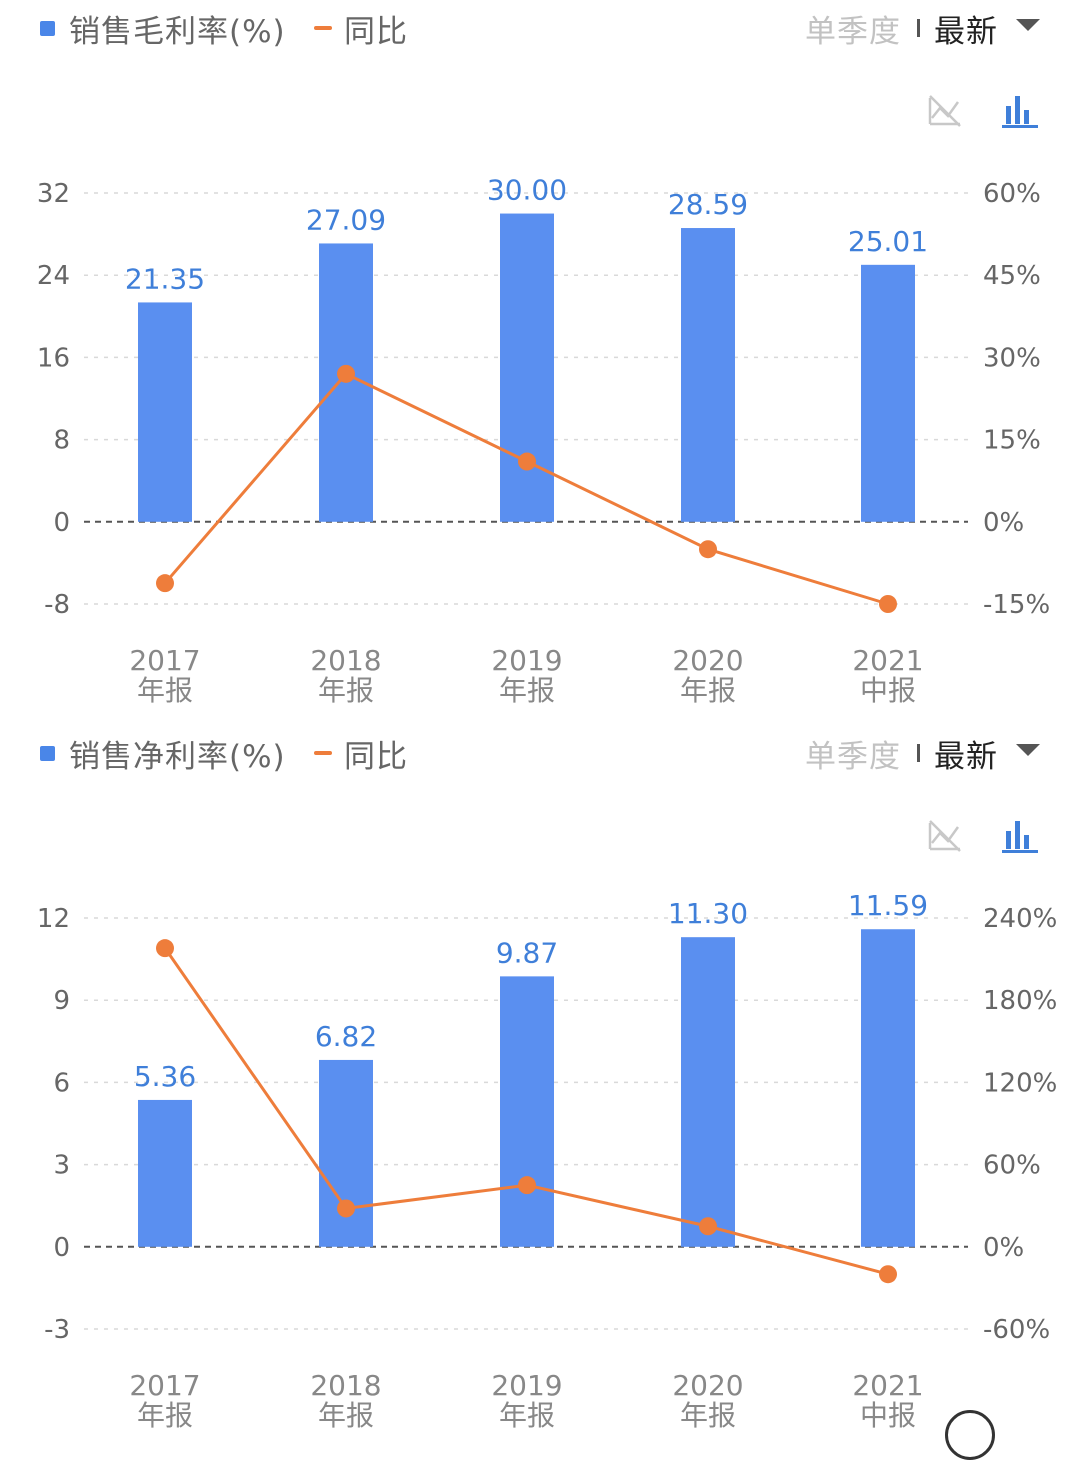 Image resolution: width=1080 pixels, height=1460 pixels. I want to click on y-right-tick-label: 45%, so click(1012, 276).